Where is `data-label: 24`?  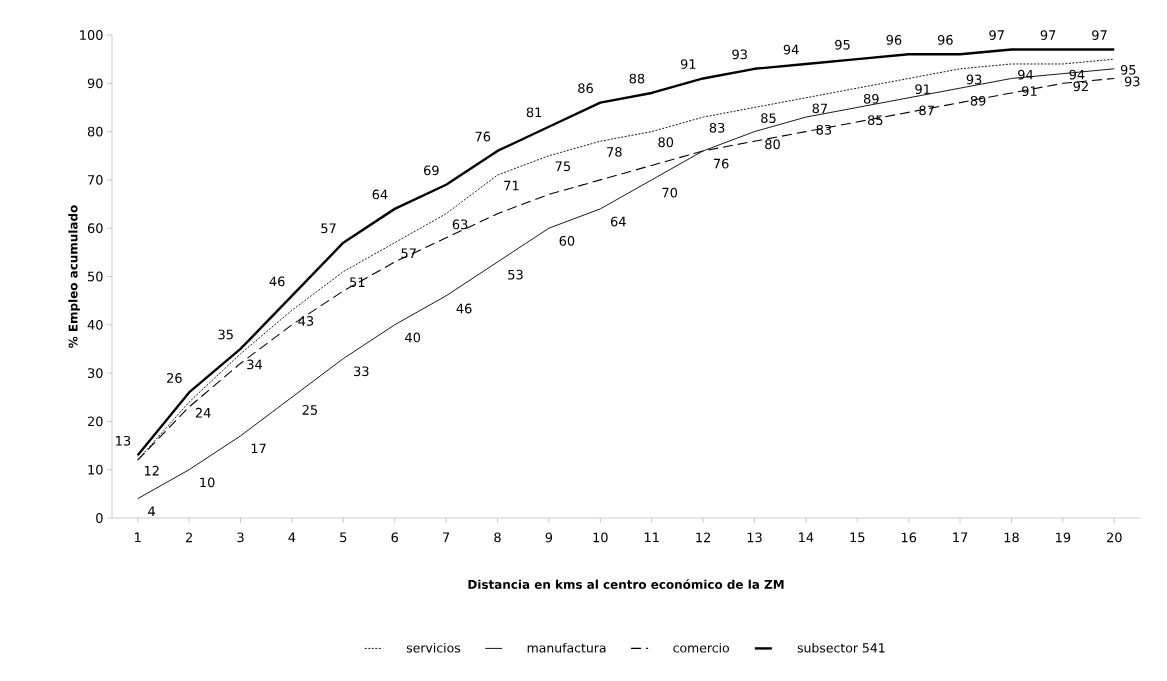
data-label: 24 is located at coordinates (203, 412).